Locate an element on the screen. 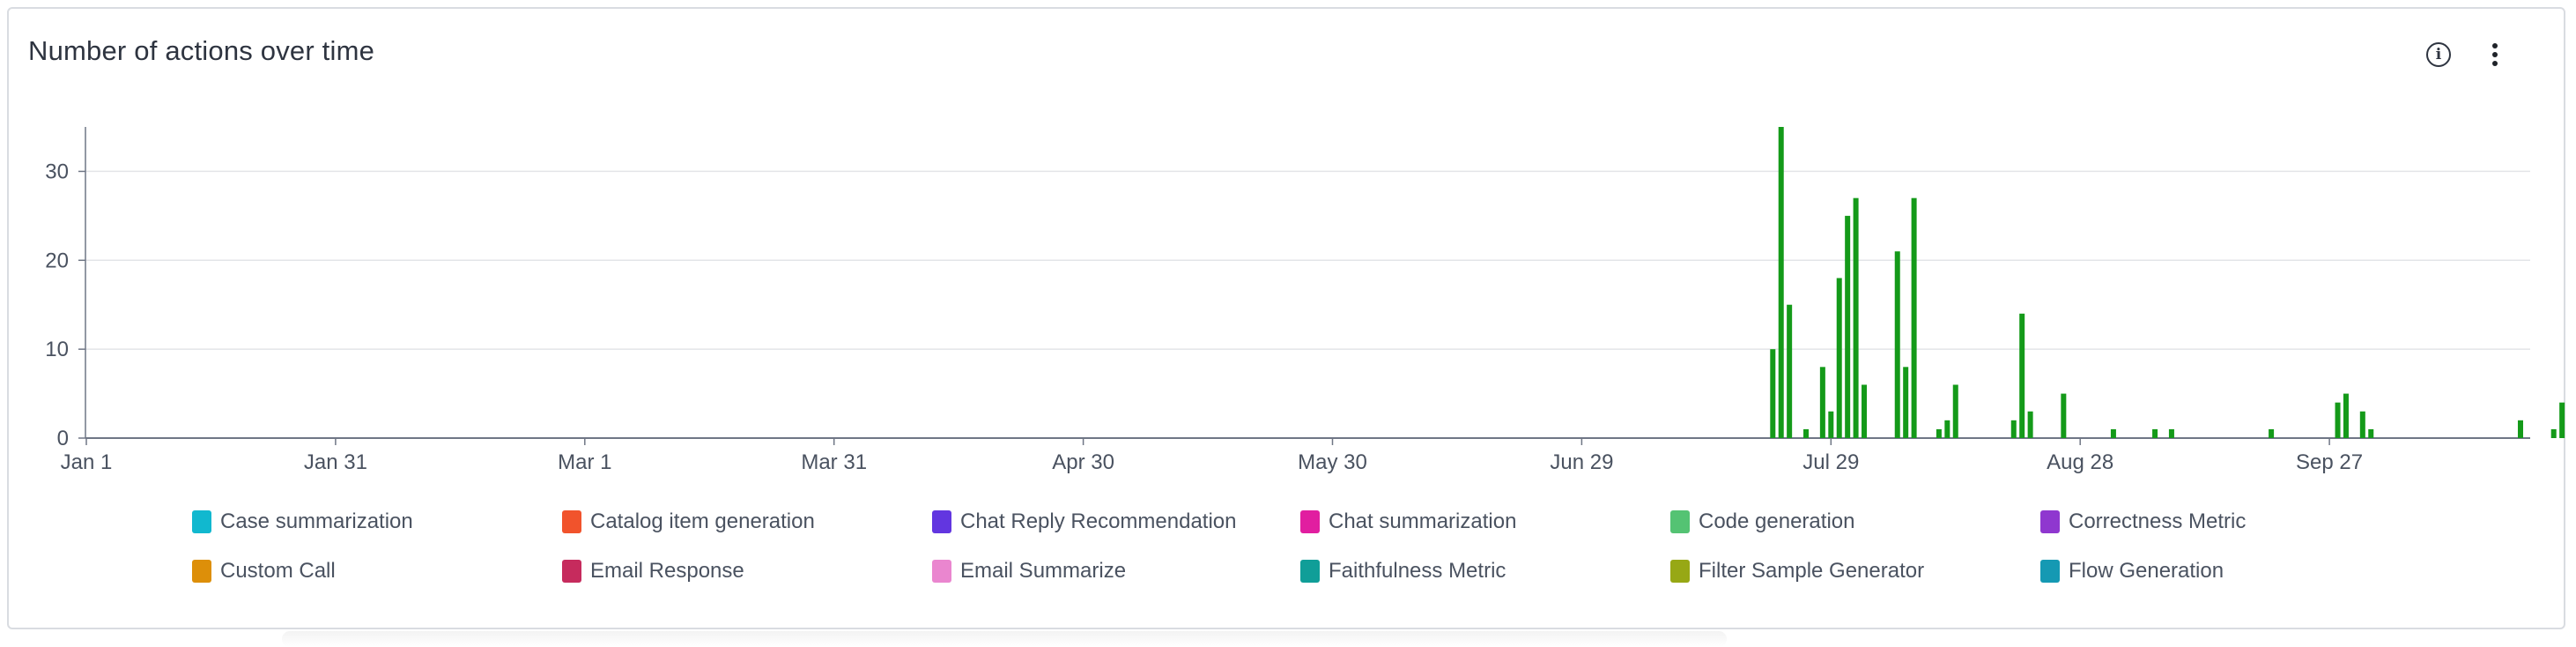 The height and width of the screenshot is (647, 2576). legend-label: Custom Call is located at coordinates (278, 571).